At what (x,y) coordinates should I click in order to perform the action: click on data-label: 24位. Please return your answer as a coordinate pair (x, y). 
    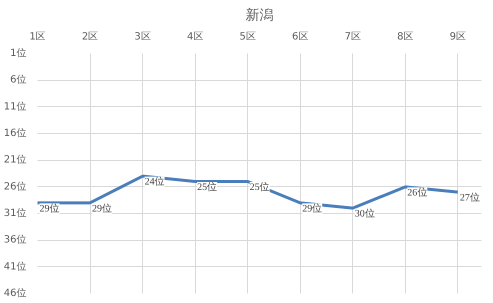
    Looking at the image, I should click on (154, 182).